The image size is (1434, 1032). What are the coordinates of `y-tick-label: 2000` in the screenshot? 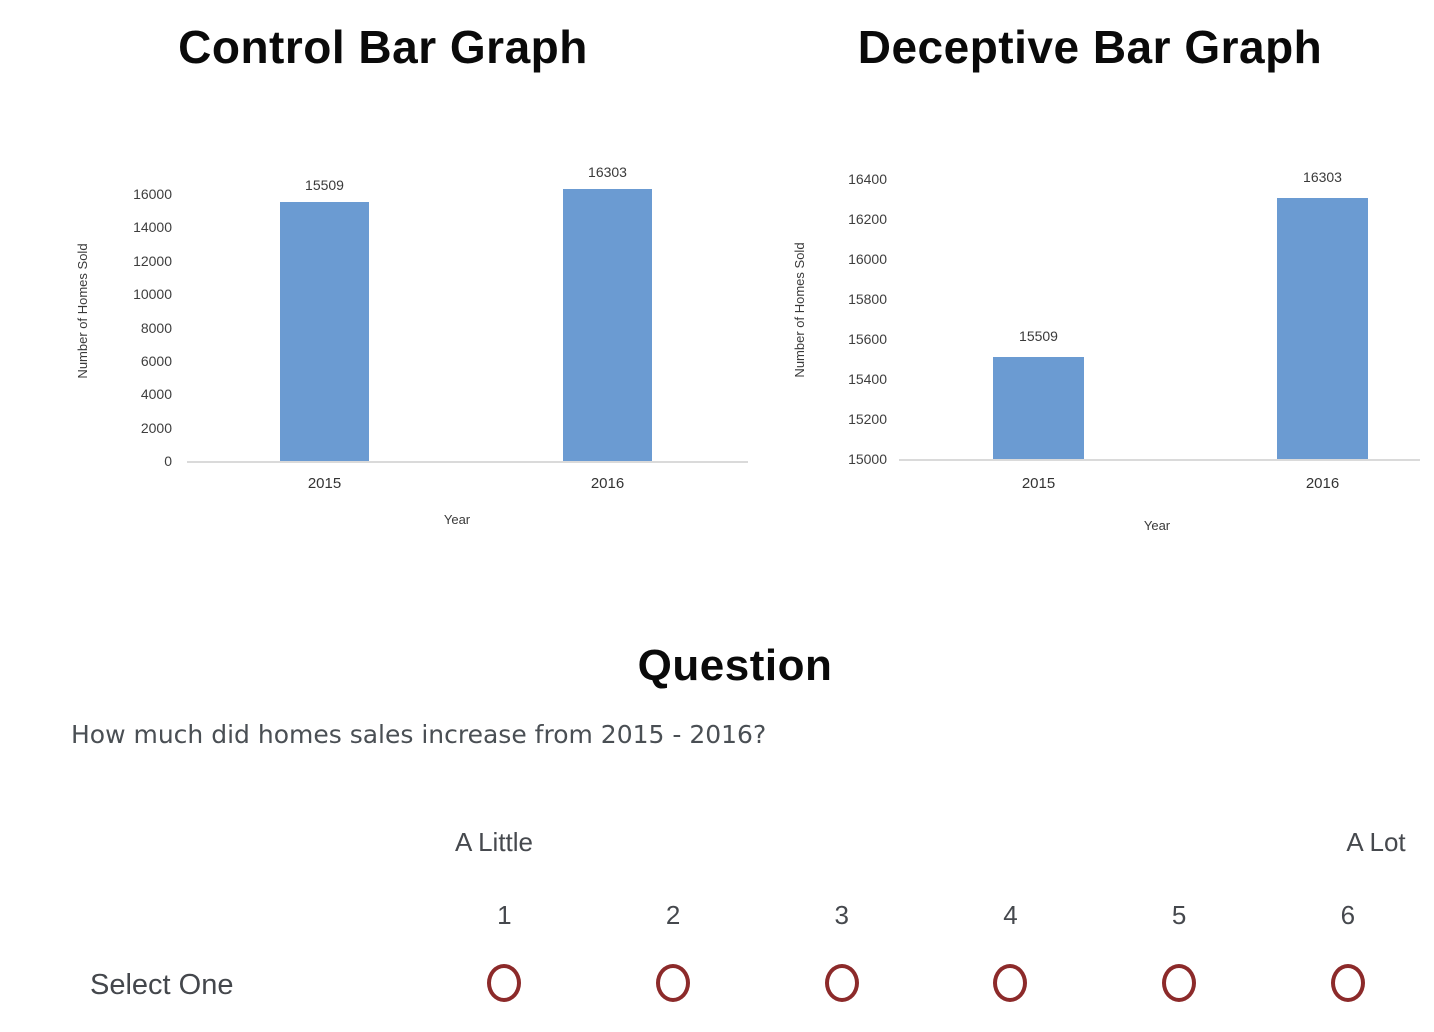 It's located at (156, 427).